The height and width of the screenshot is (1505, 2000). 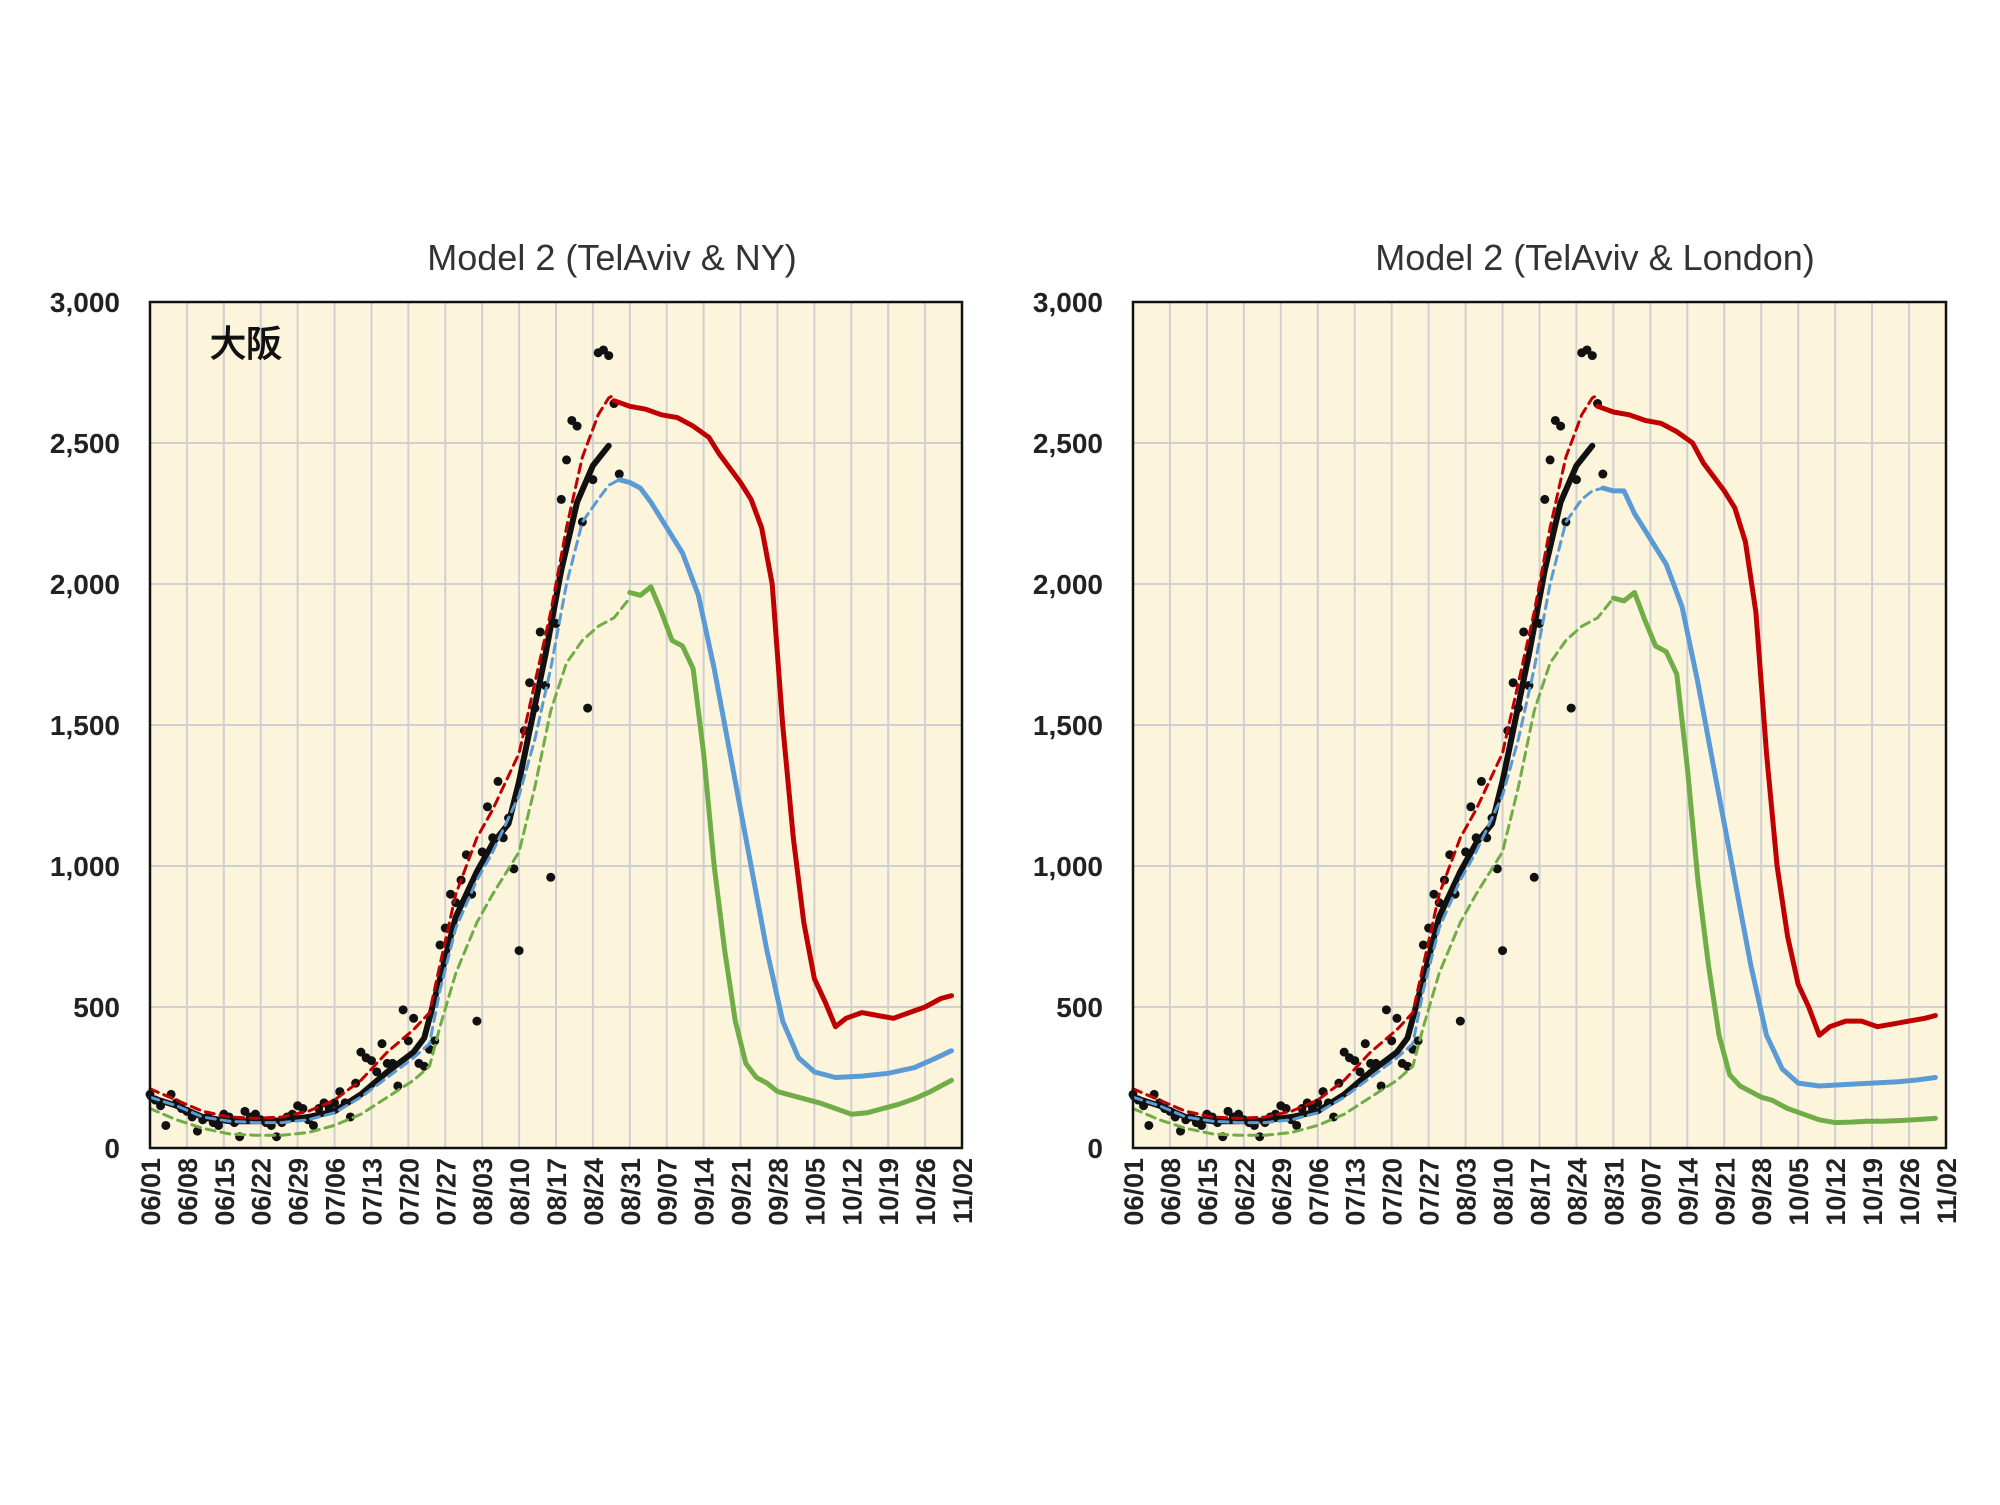 What do you see at coordinates (1319, 1192) in the screenshot?
I see `x-tick-label: 07/06` at bounding box center [1319, 1192].